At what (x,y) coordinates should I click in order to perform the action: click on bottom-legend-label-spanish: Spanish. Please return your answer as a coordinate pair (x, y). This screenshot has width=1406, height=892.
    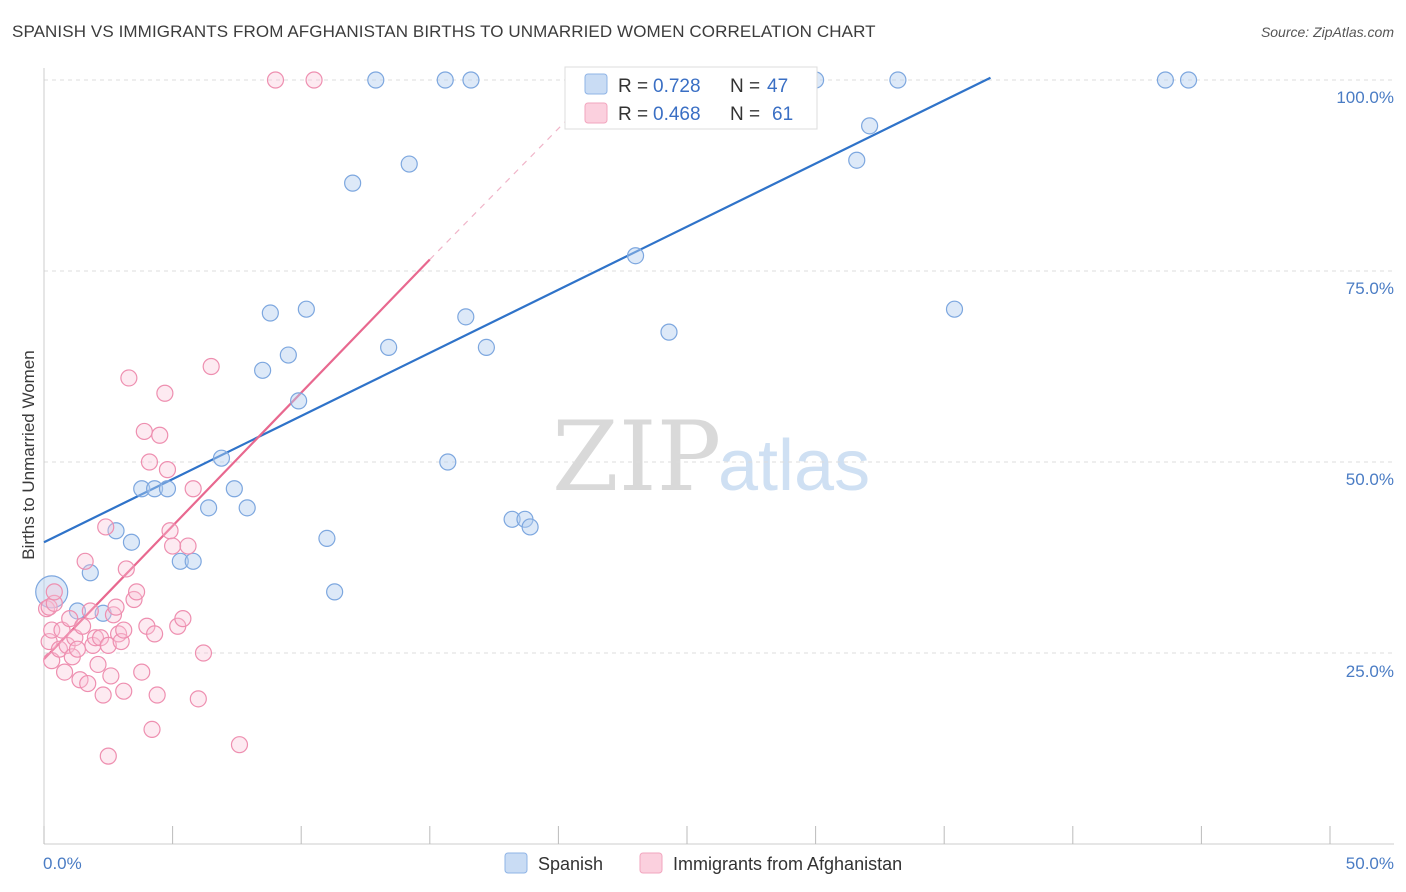
    Looking at the image, I should click on (570, 864).